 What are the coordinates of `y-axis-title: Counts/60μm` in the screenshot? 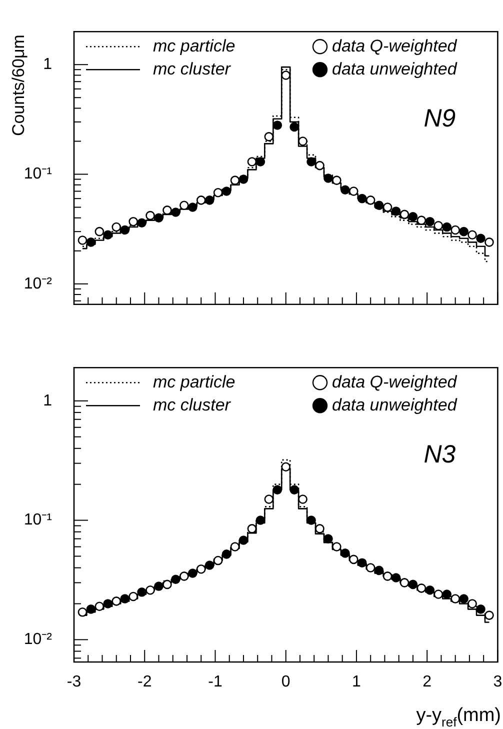 It's located at (18, 85).